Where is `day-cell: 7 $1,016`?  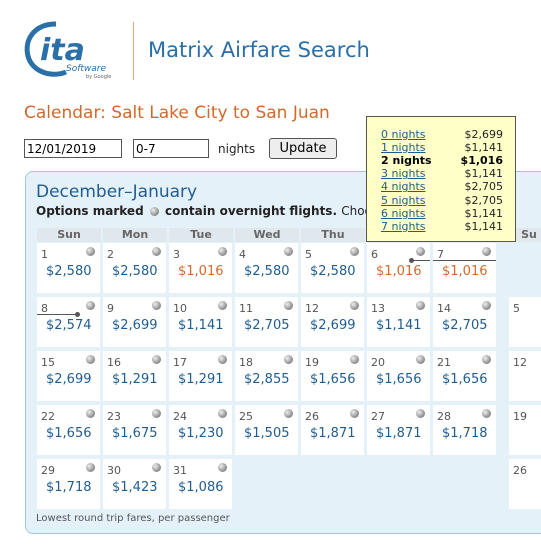
day-cell: 7 $1,016 is located at coordinates (464, 268).